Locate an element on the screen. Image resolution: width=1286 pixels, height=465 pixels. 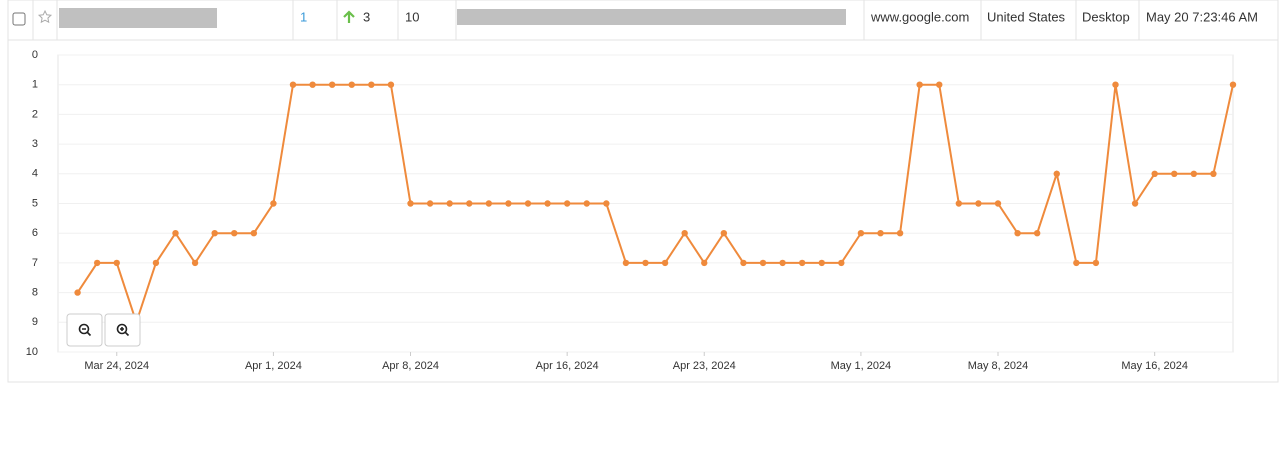
y-tick-label: 4 is located at coordinates (35, 174).